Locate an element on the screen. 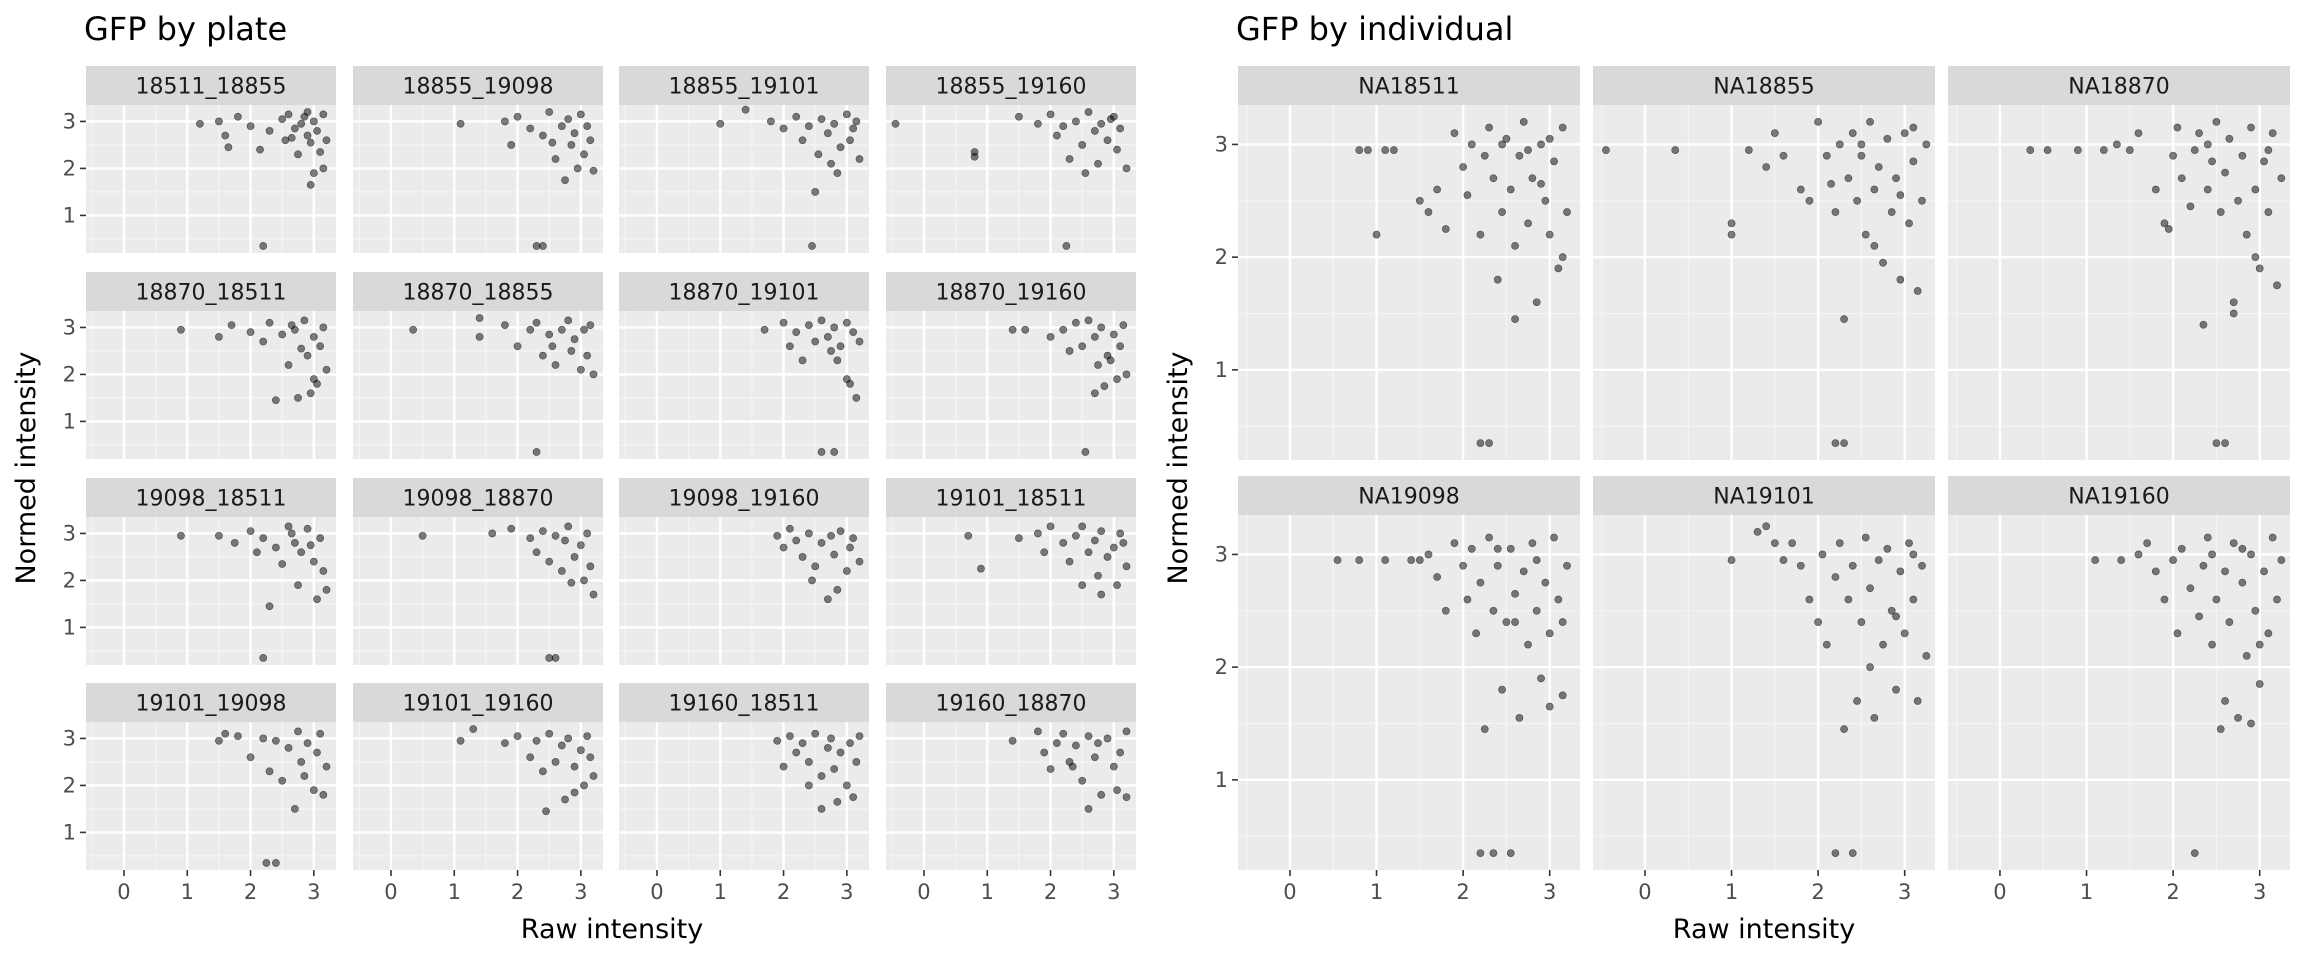 Image resolution: width=2304 pixels, height=960 pixels. facet-panel: NA18511 1 2 3 is located at coordinates (1397, 263).